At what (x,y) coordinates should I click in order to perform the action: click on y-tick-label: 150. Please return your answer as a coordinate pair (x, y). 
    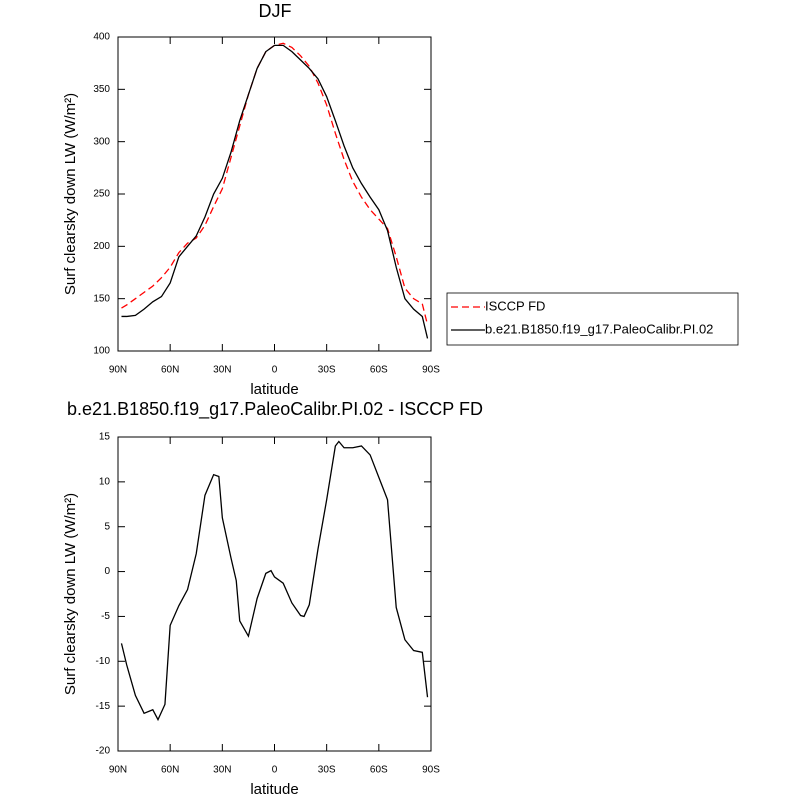
    Looking at the image, I should click on (101, 298).